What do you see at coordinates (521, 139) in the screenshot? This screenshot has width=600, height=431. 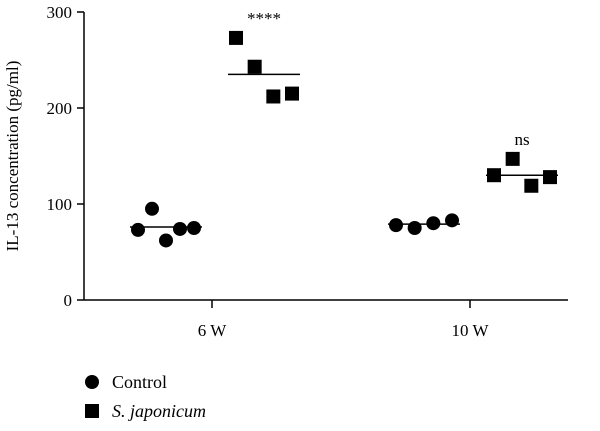 I see `significance-label: ns` at bounding box center [521, 139].